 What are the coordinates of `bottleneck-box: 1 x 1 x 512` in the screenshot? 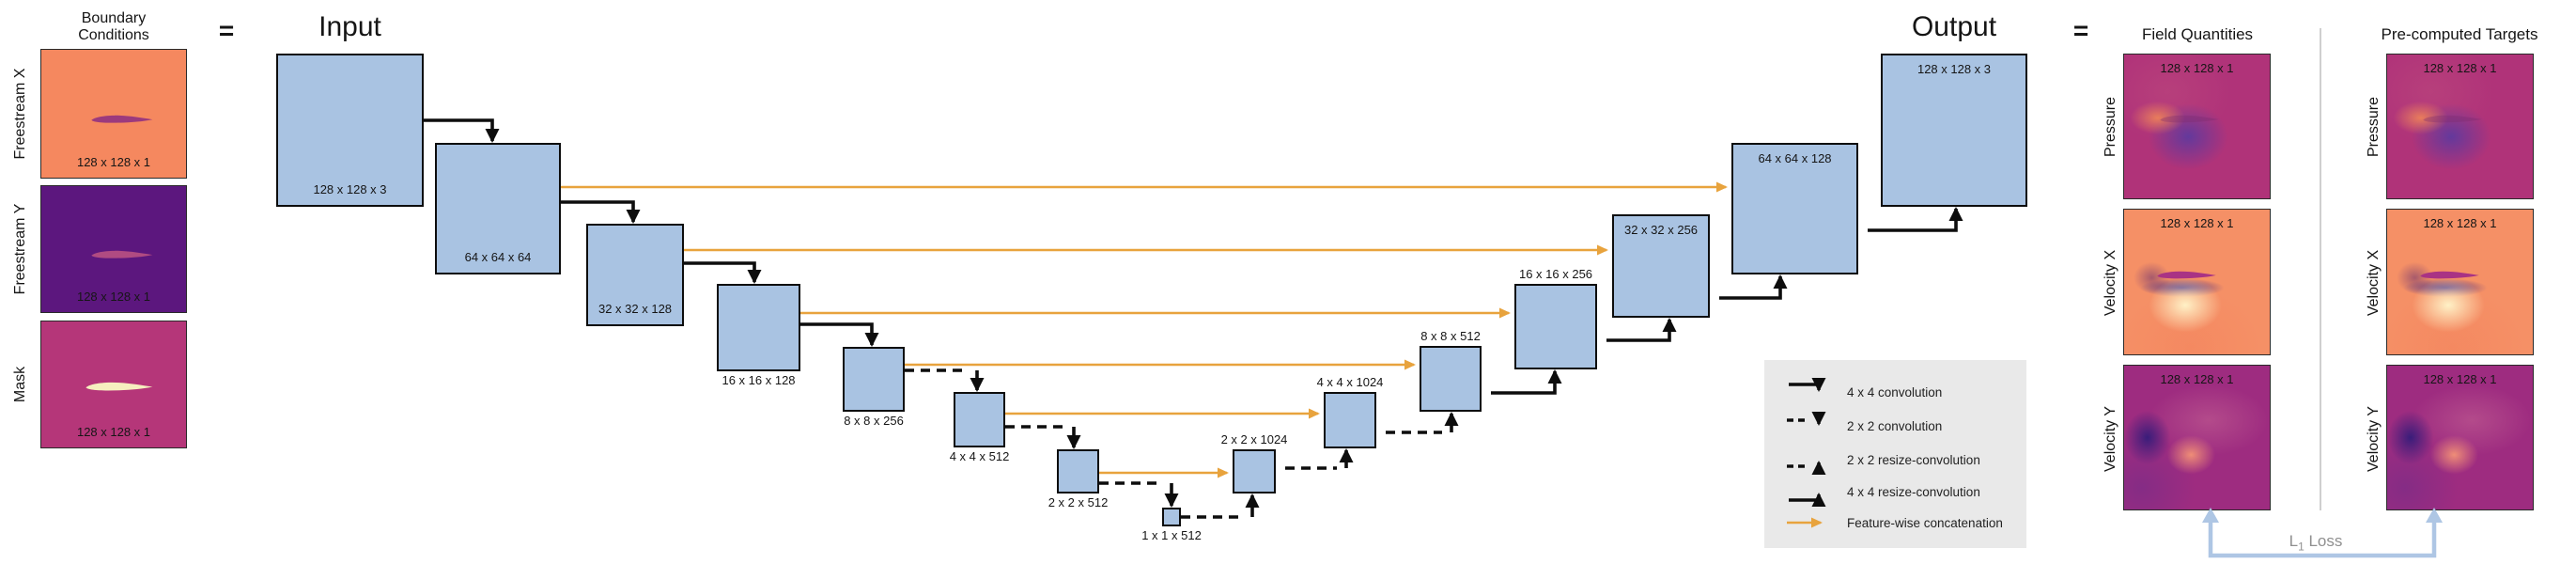 It's located at (1172, 525).